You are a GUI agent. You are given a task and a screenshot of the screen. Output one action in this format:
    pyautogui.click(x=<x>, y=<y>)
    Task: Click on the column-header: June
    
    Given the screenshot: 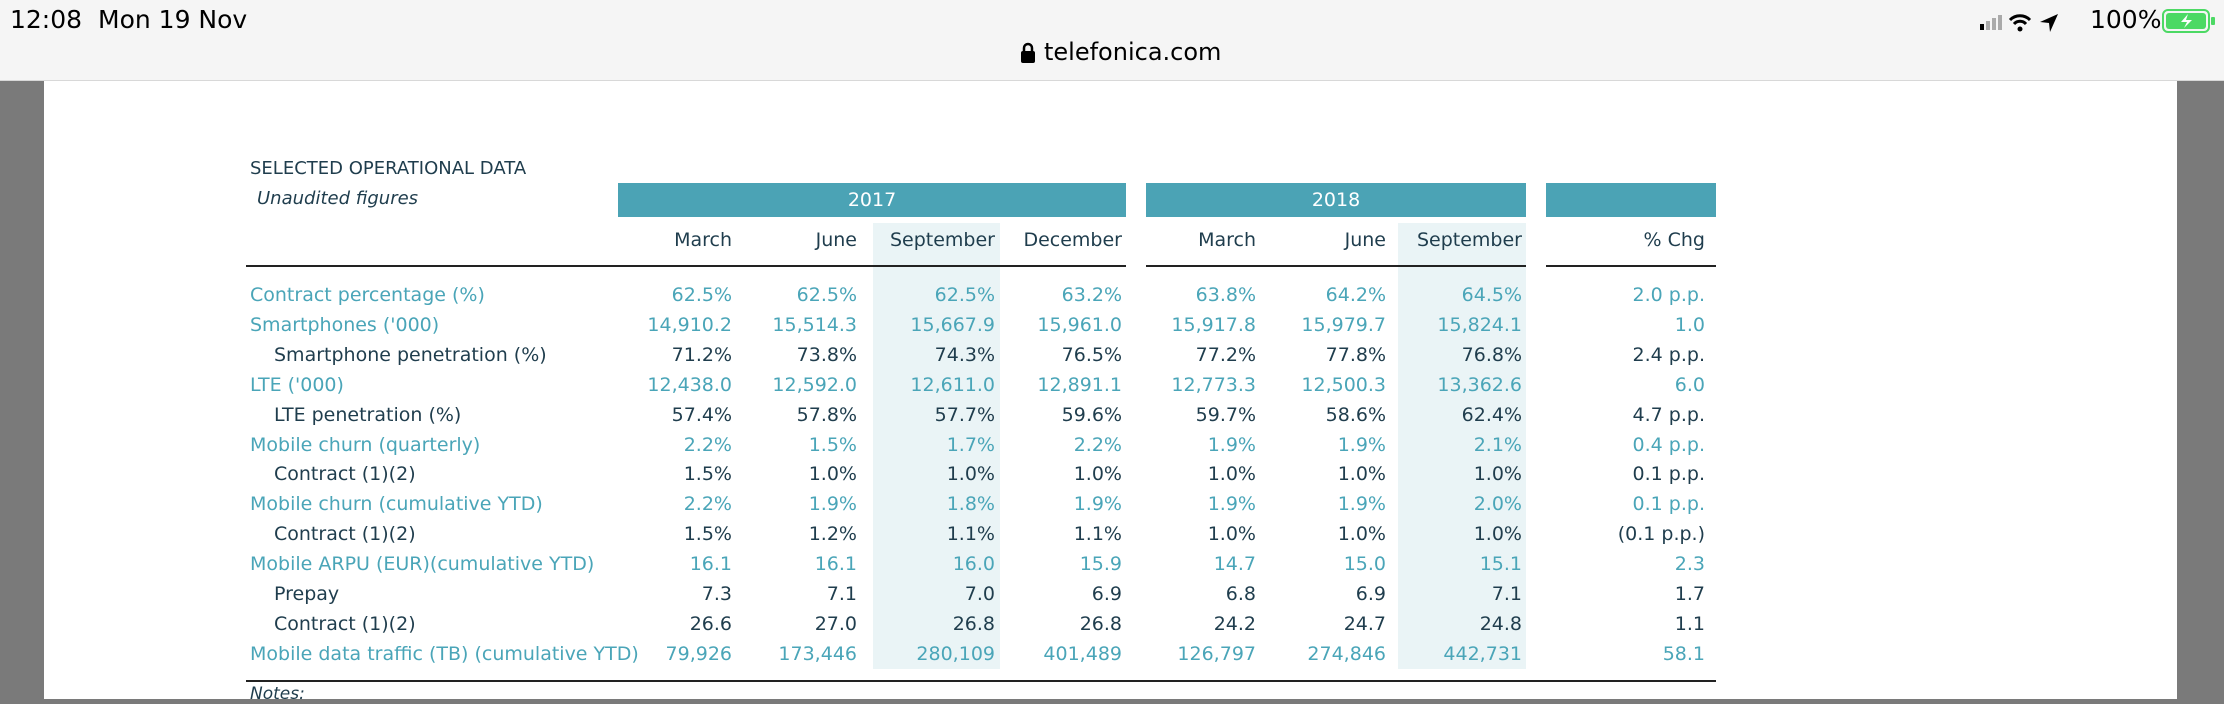 What is the action you would take?
    pyautogui.click(x=836, y=240)
    